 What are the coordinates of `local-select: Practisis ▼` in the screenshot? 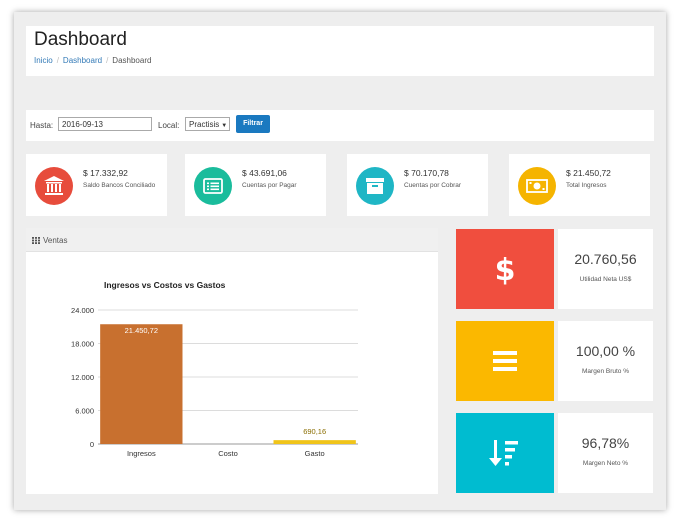 It's located at (207, 124).